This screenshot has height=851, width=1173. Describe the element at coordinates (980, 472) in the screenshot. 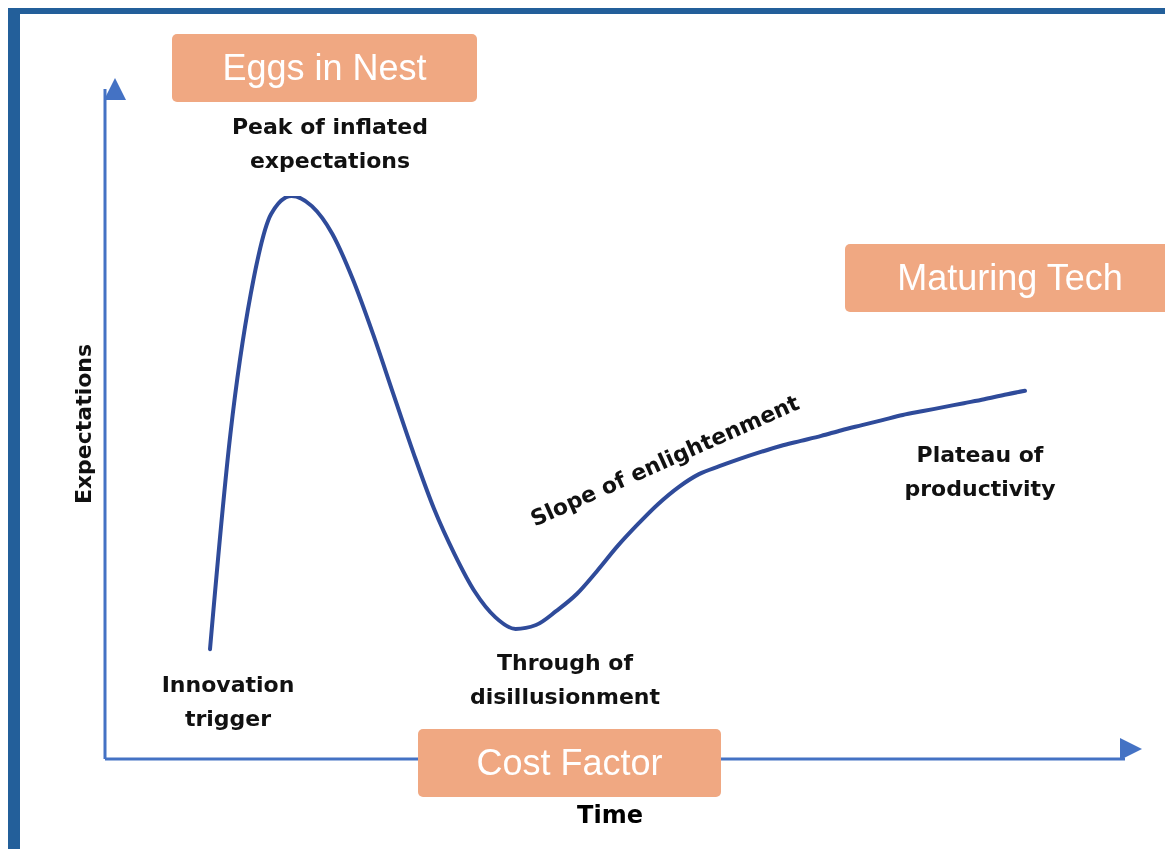

I see `annotation: Plateau of productivity` at that location.